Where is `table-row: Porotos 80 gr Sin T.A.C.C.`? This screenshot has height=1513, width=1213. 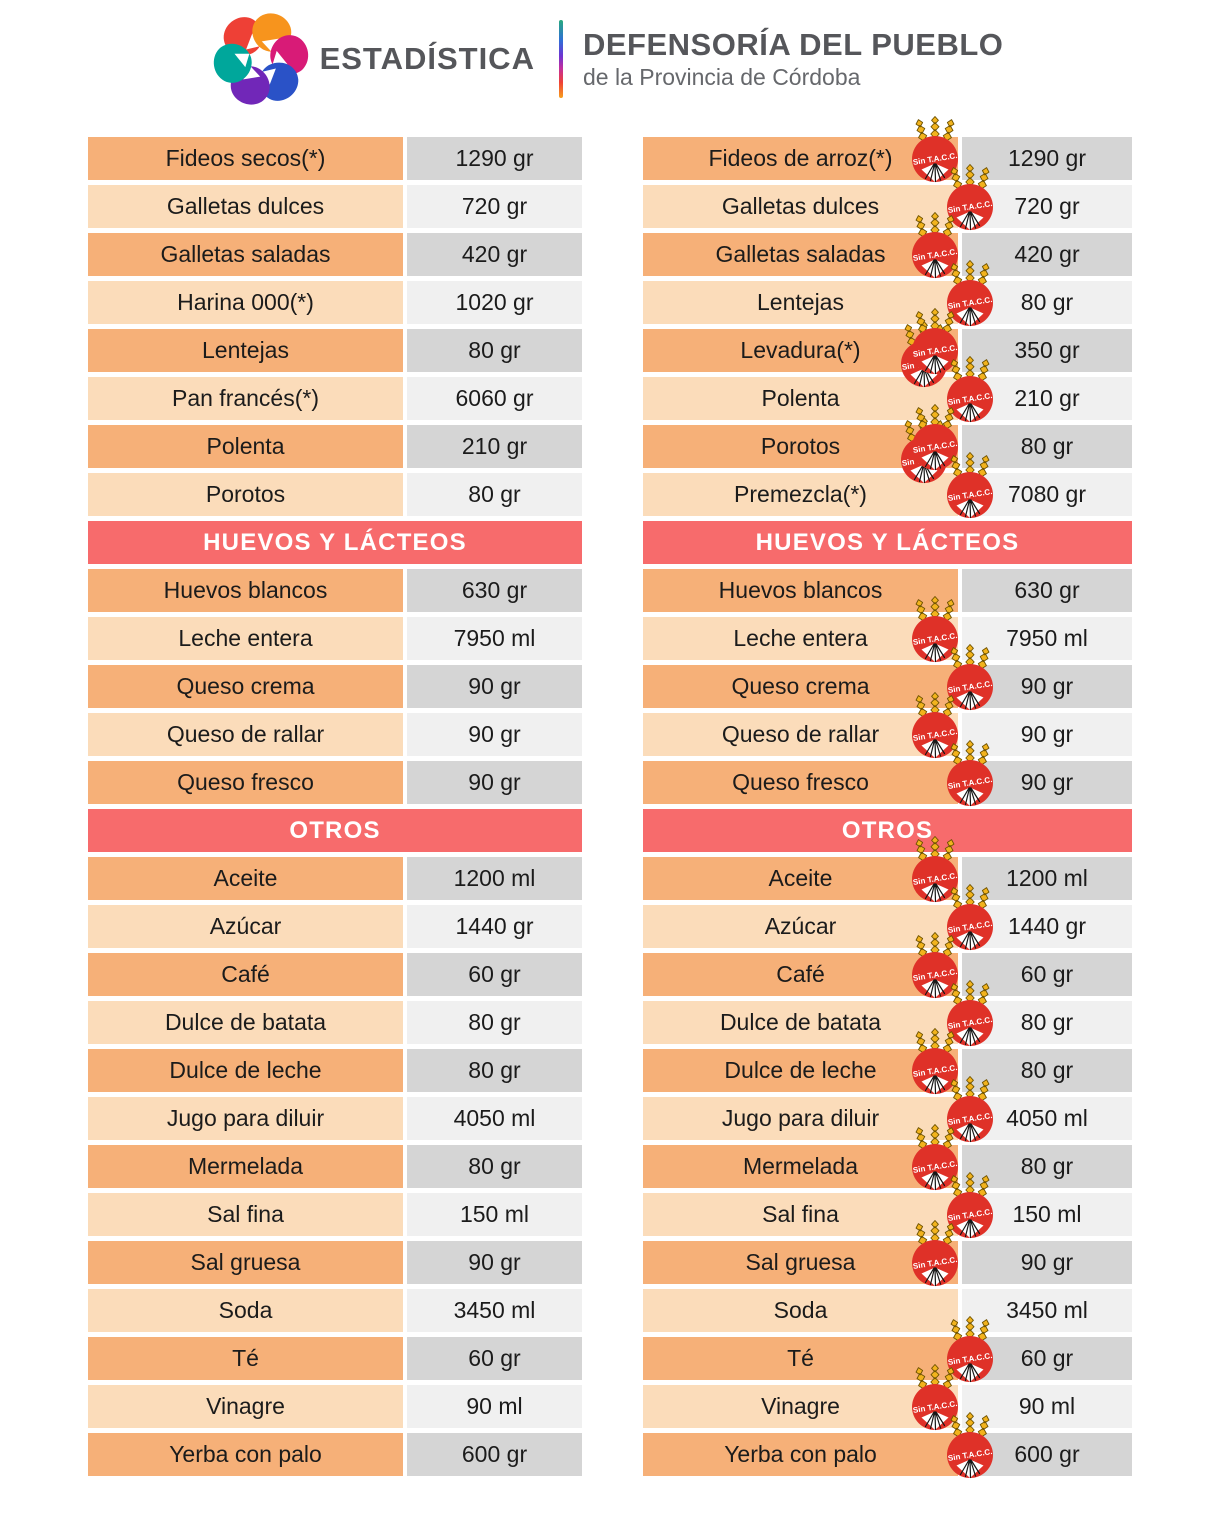 table-row: Porotos 80 gr Sin T.A.C.C. is located at coordinates (887, 444).